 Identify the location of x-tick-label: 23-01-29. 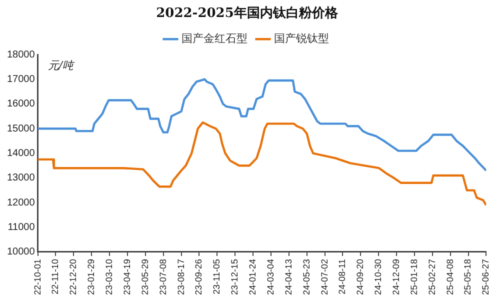
(91, 277).